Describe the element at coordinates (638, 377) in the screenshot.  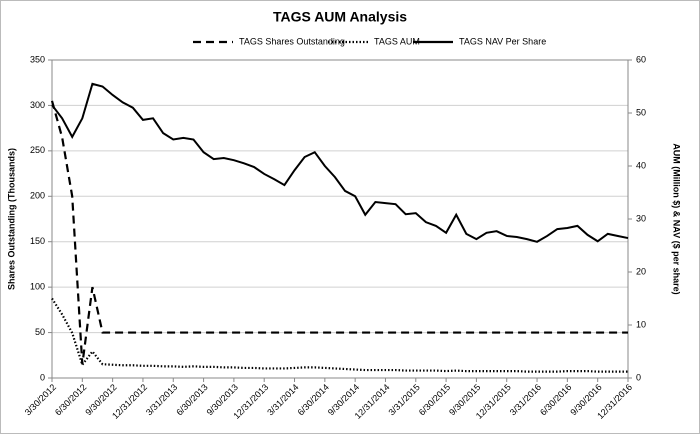
I see `y2-tick-label: 0` at that location.